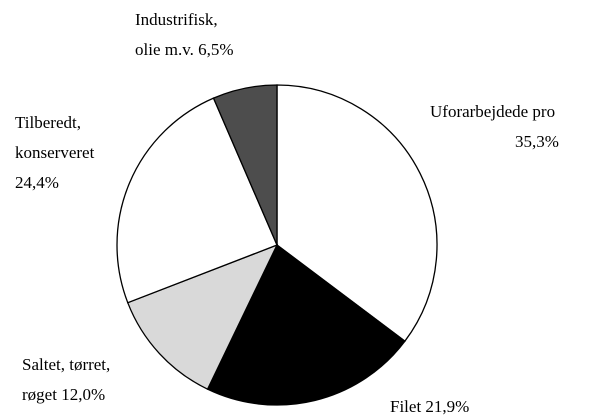 This screenshot has width=603, height=415. What do you see at coordinates (176, 19) in the screenshot?
I see `label-line: Industrifisk,` at bounding box center [176, 19].